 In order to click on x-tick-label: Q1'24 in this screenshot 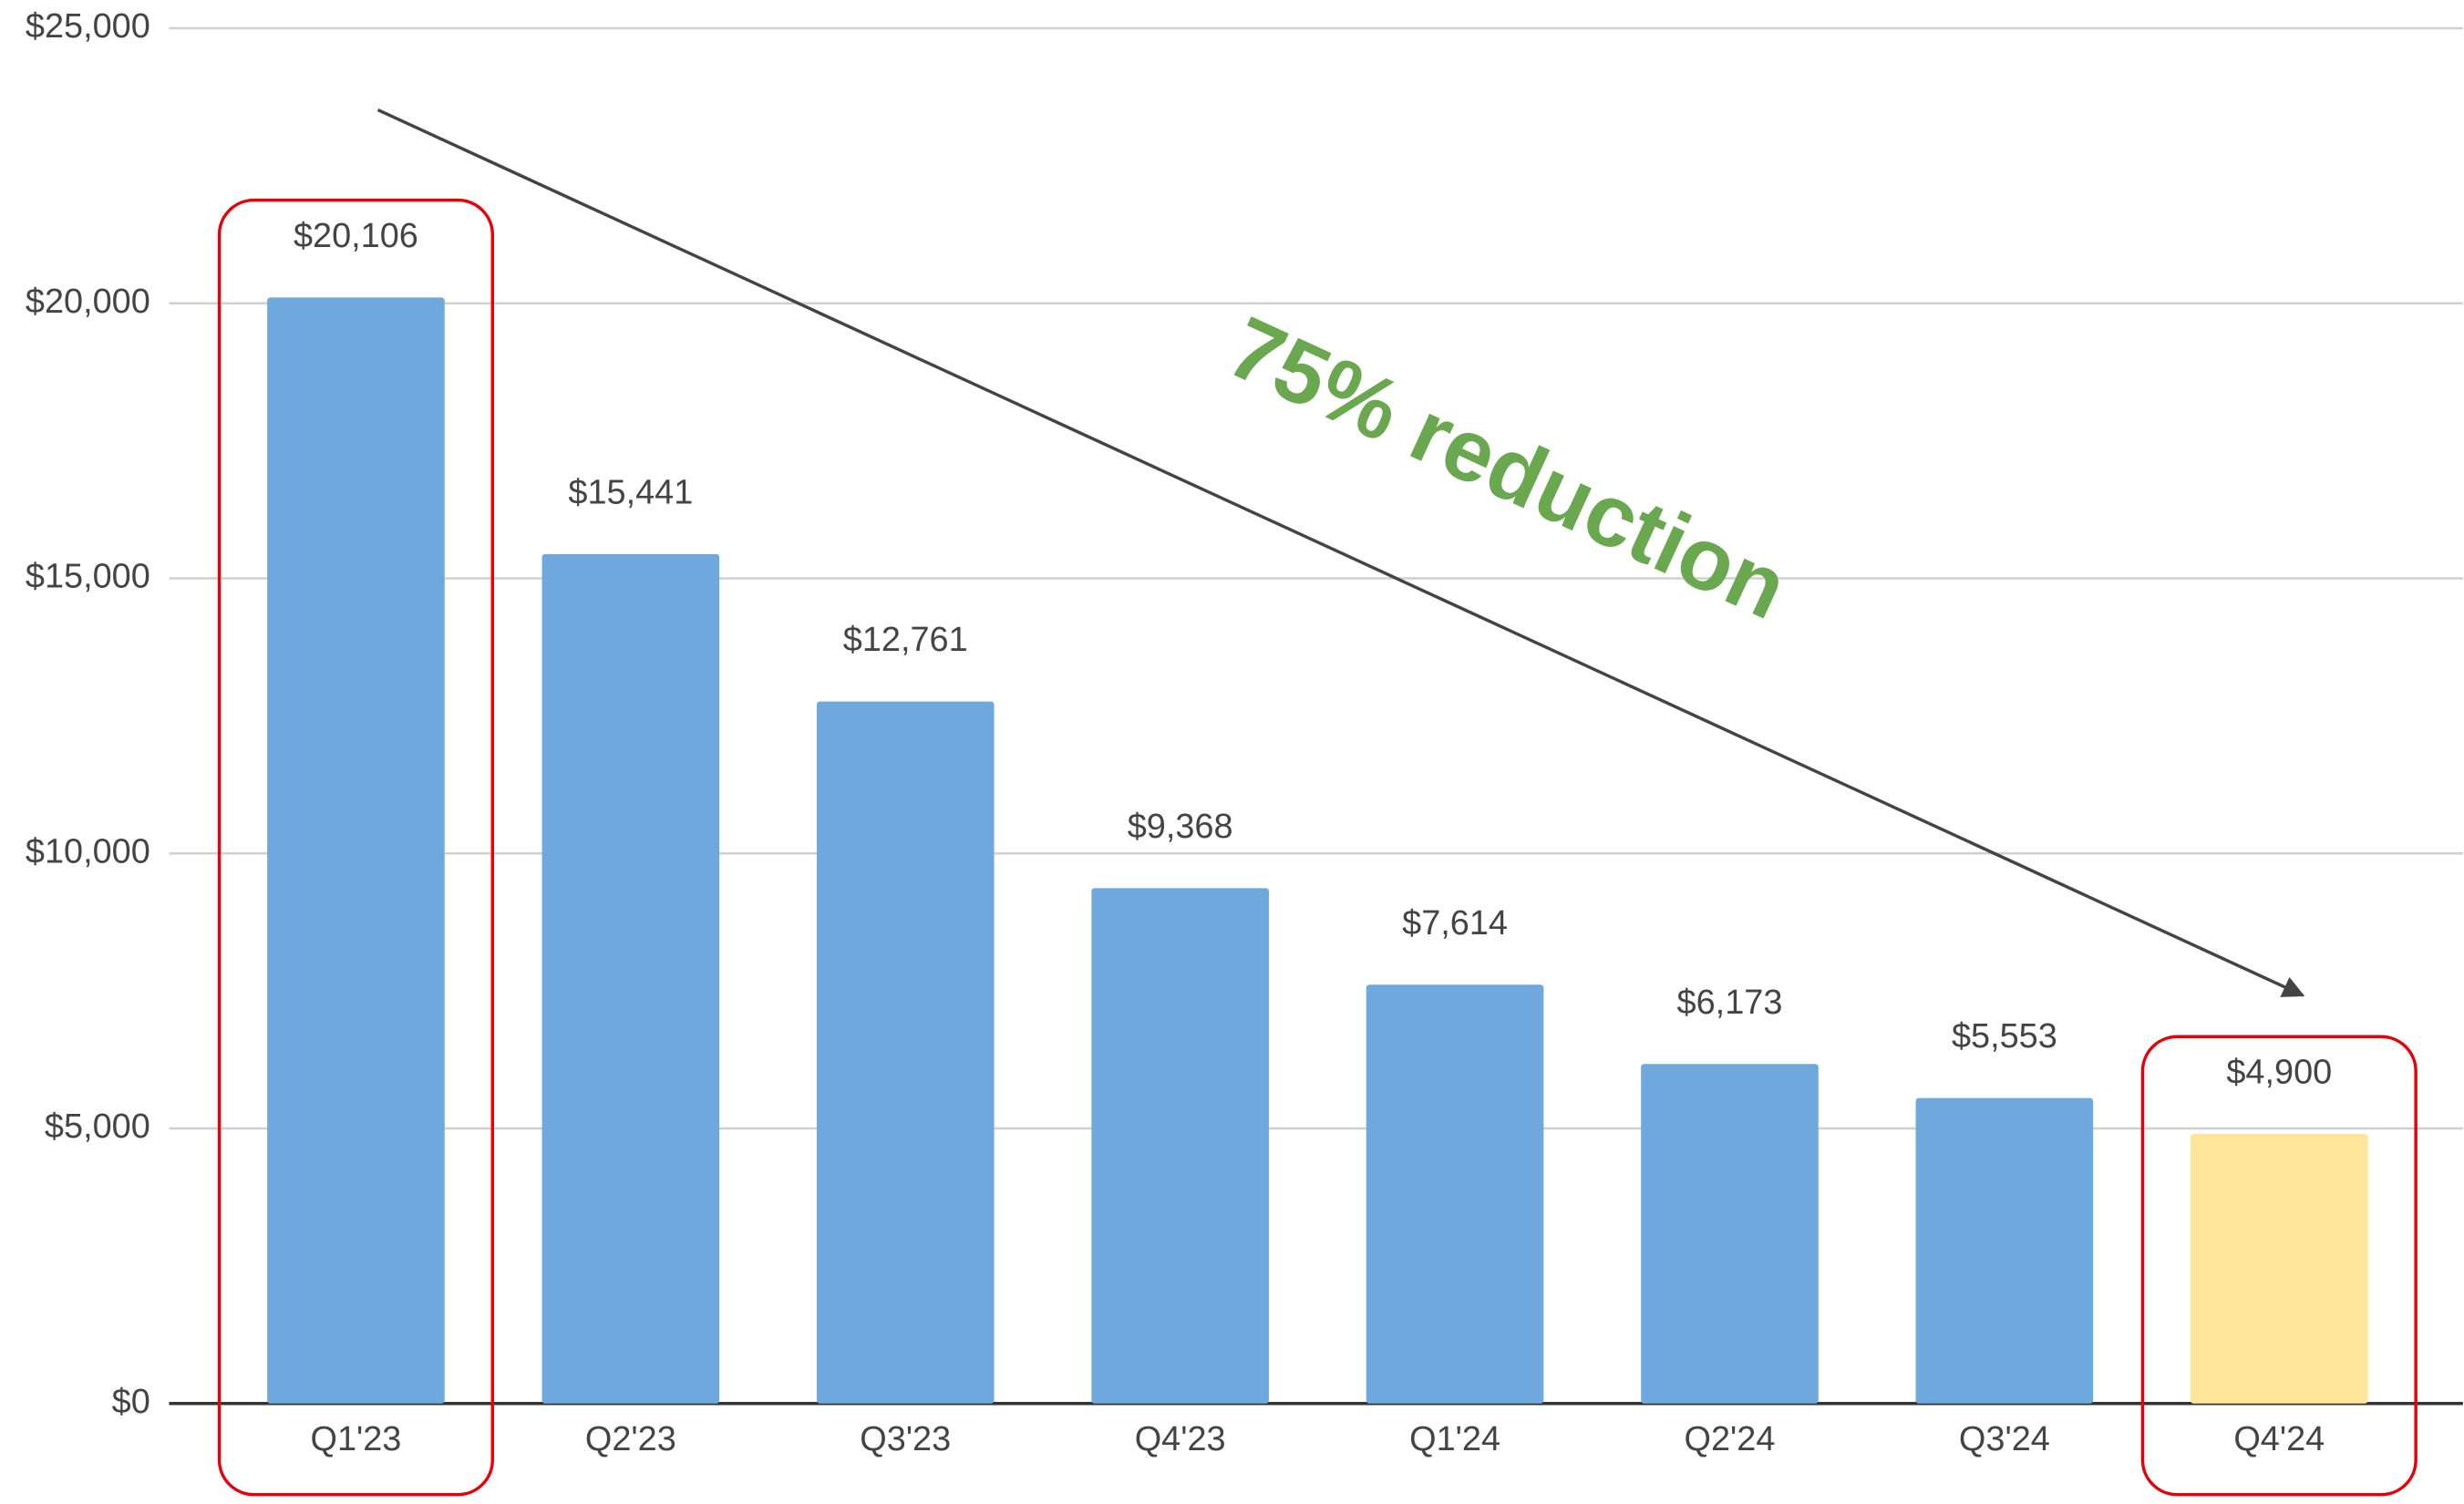, I will do `click(1454, 1439)`.